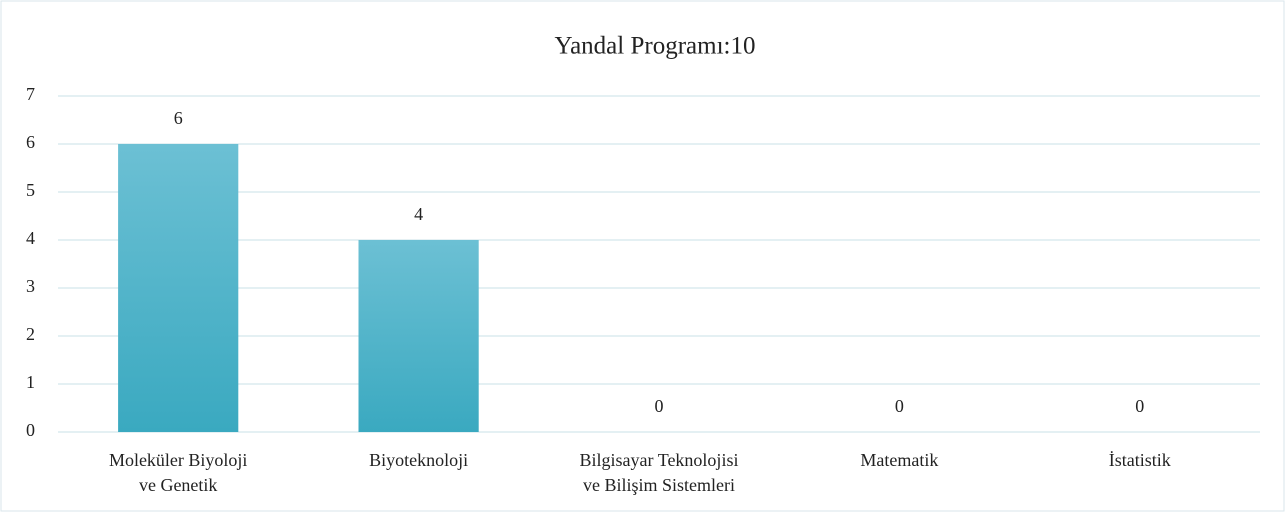  What do you see at coordinates (655, 46) in the screenshot?
I see `chart-title: Yandal Programı:10` at bounding box center [655, 46].